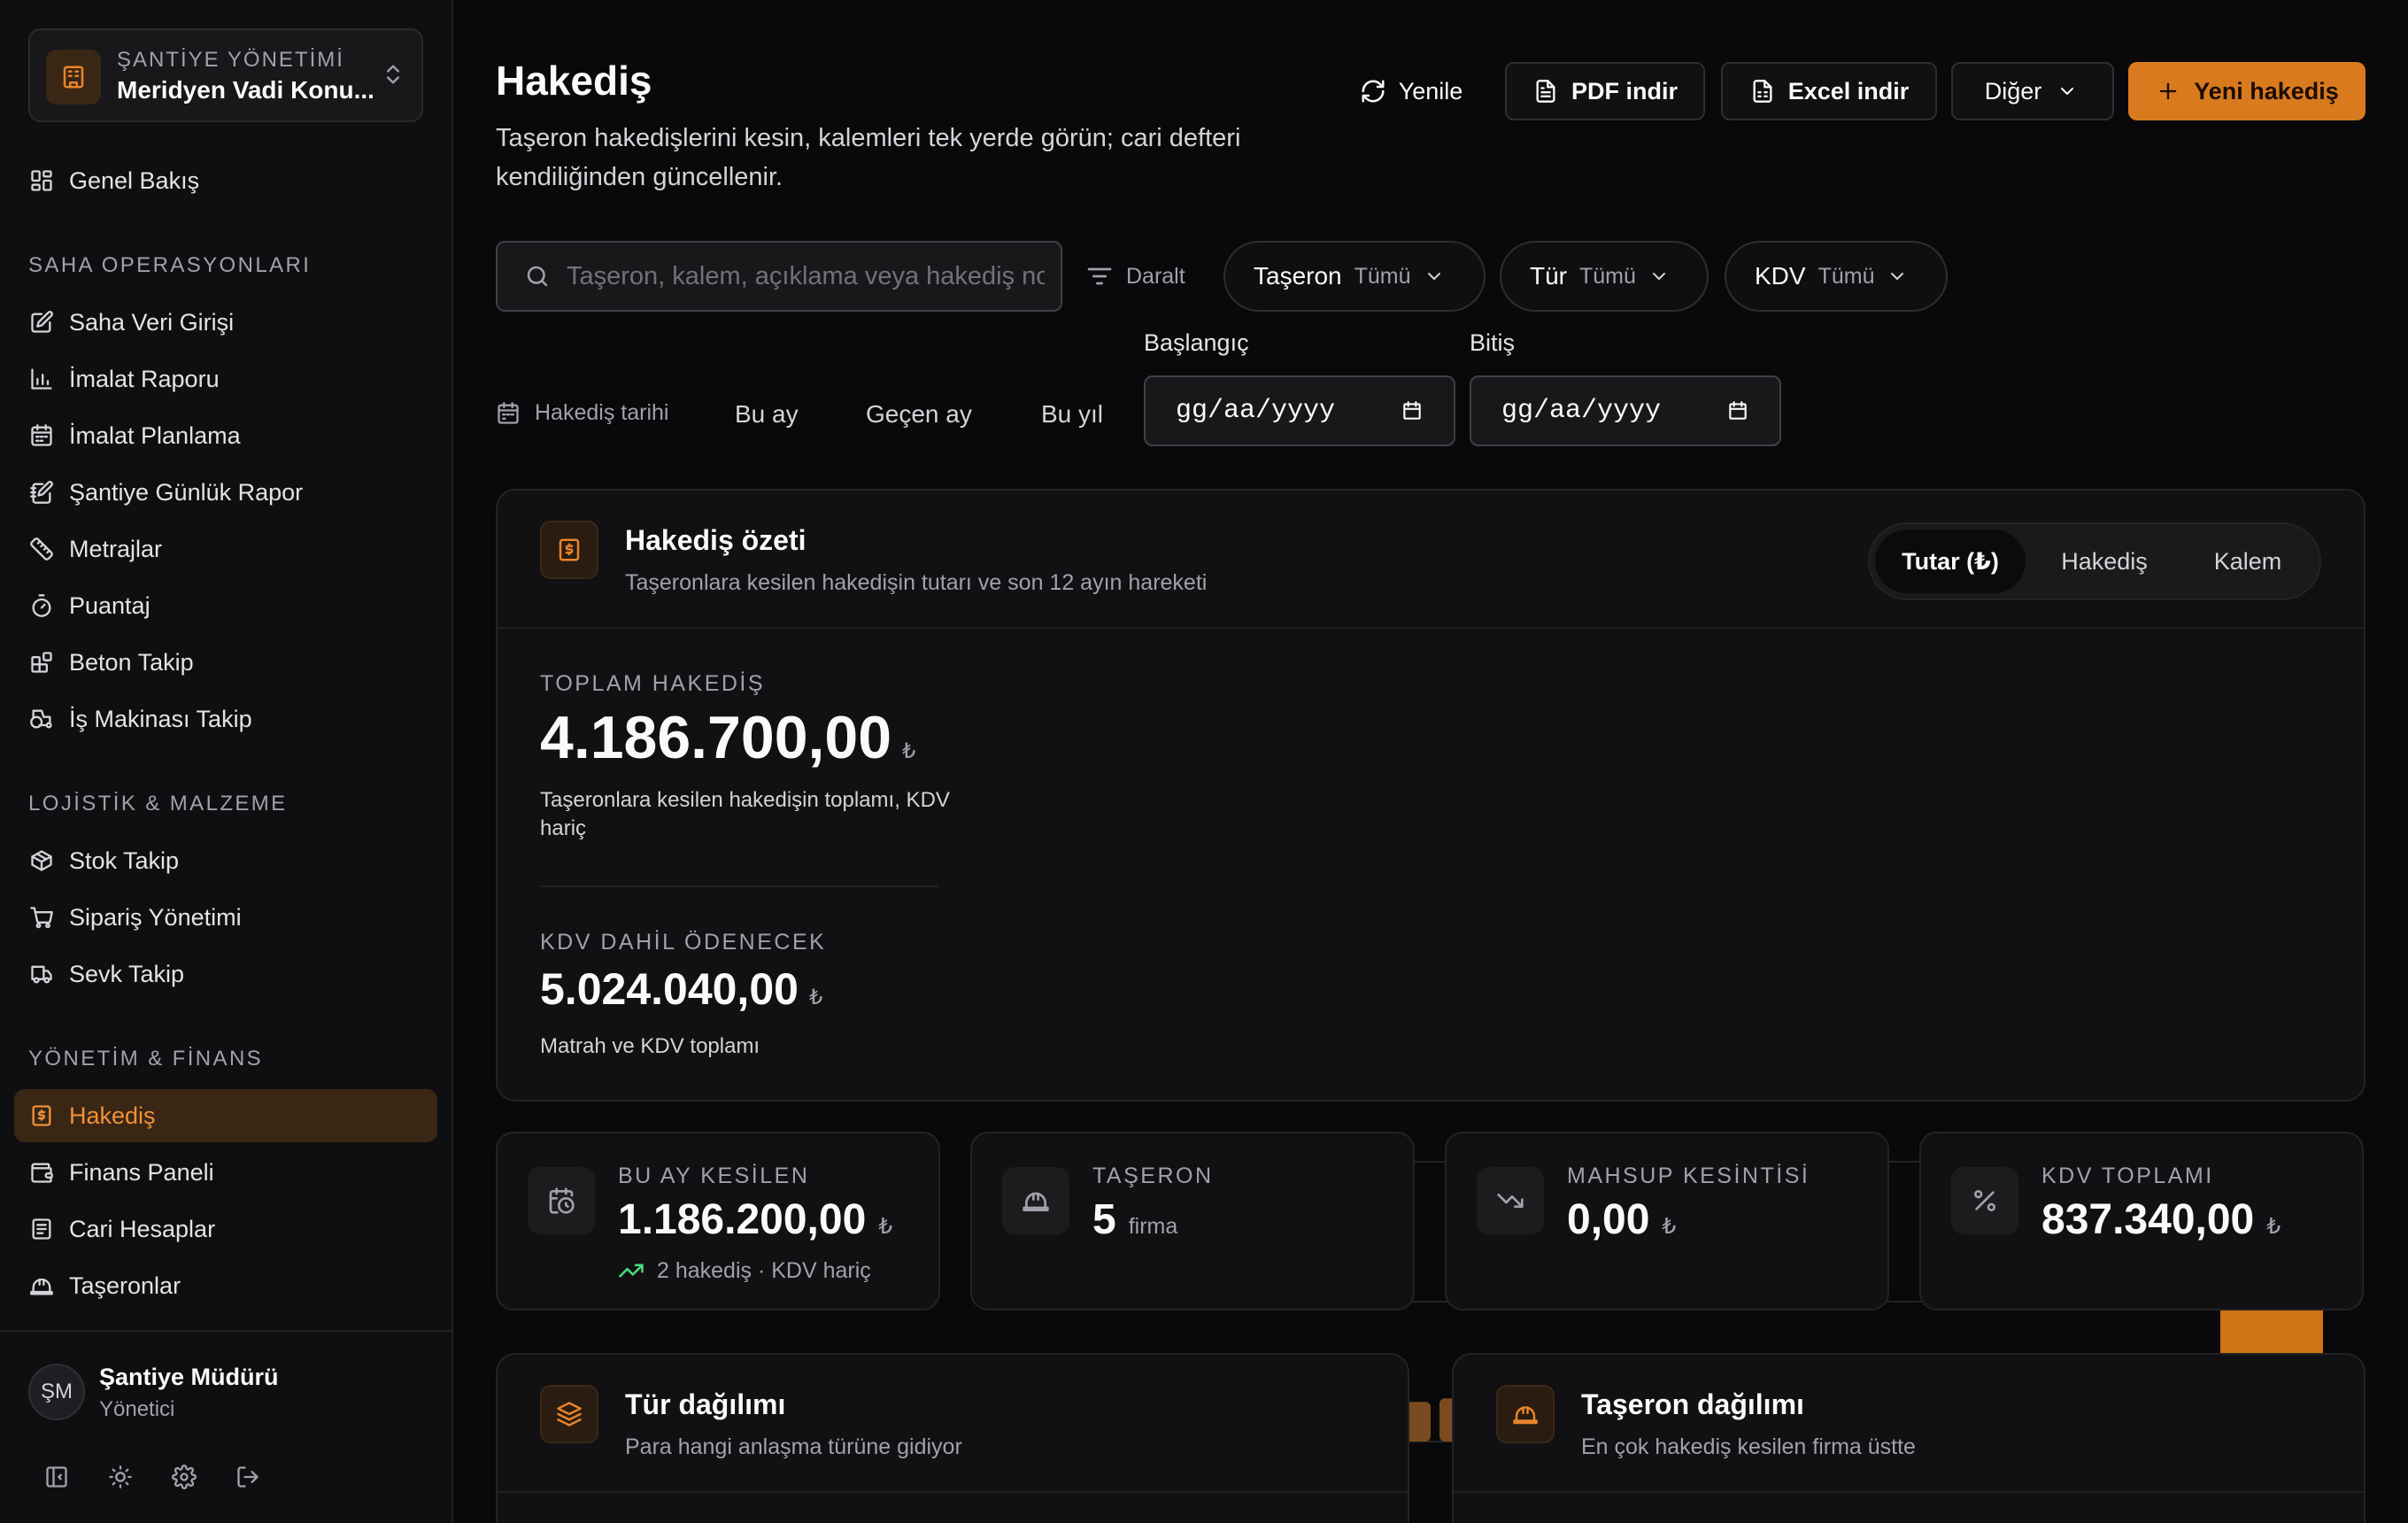 This screenshot has height=1523, width=2408. Describe the element at coordinates (155, 435) in the screenshot. I see `sidebar-item-label: İmalat Planlama` at that location.